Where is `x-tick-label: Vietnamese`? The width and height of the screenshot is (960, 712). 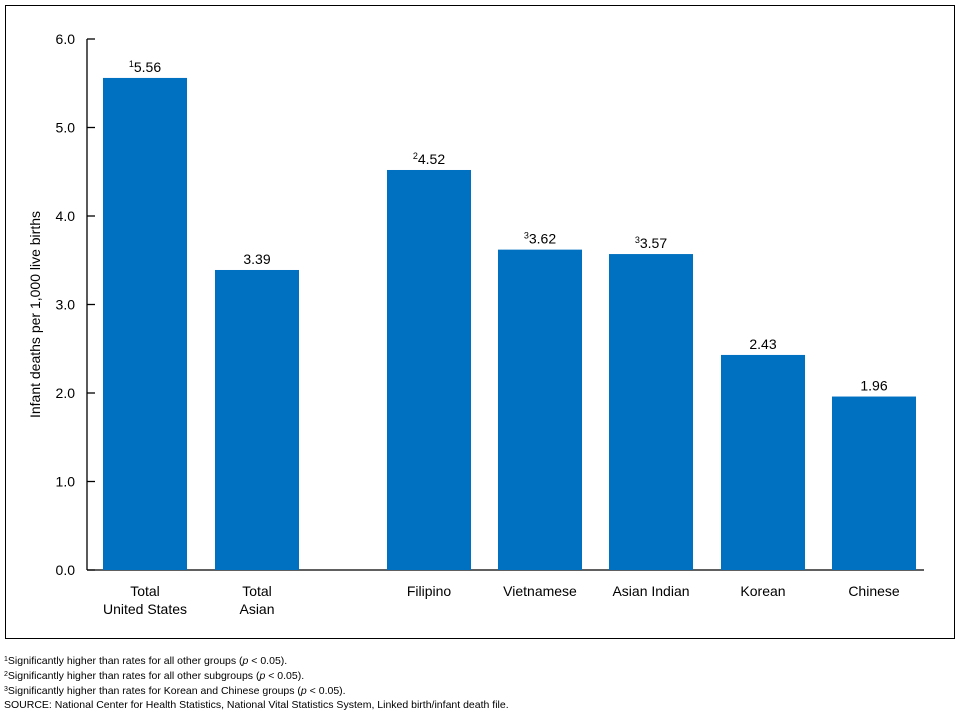 x-tick-label: Vietnamese is located at coordinates (540, 591).